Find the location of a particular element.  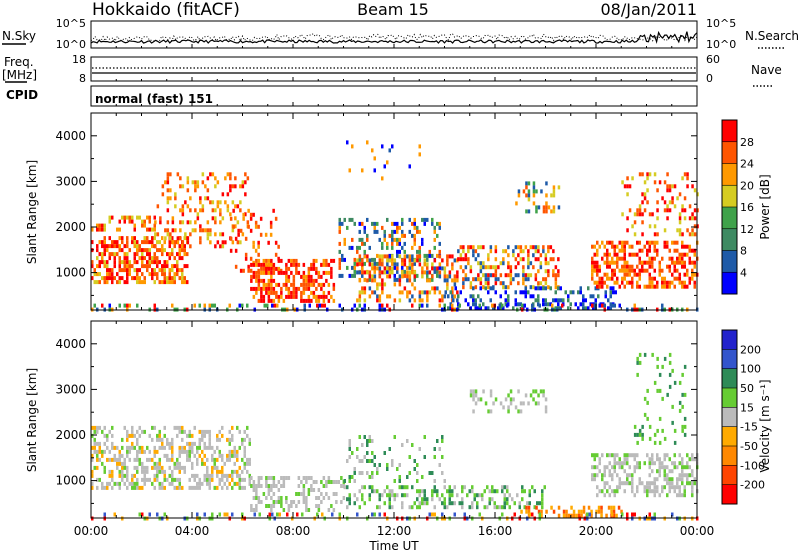

velocity-colorbar-swatch is located at coordinates (729, 398).